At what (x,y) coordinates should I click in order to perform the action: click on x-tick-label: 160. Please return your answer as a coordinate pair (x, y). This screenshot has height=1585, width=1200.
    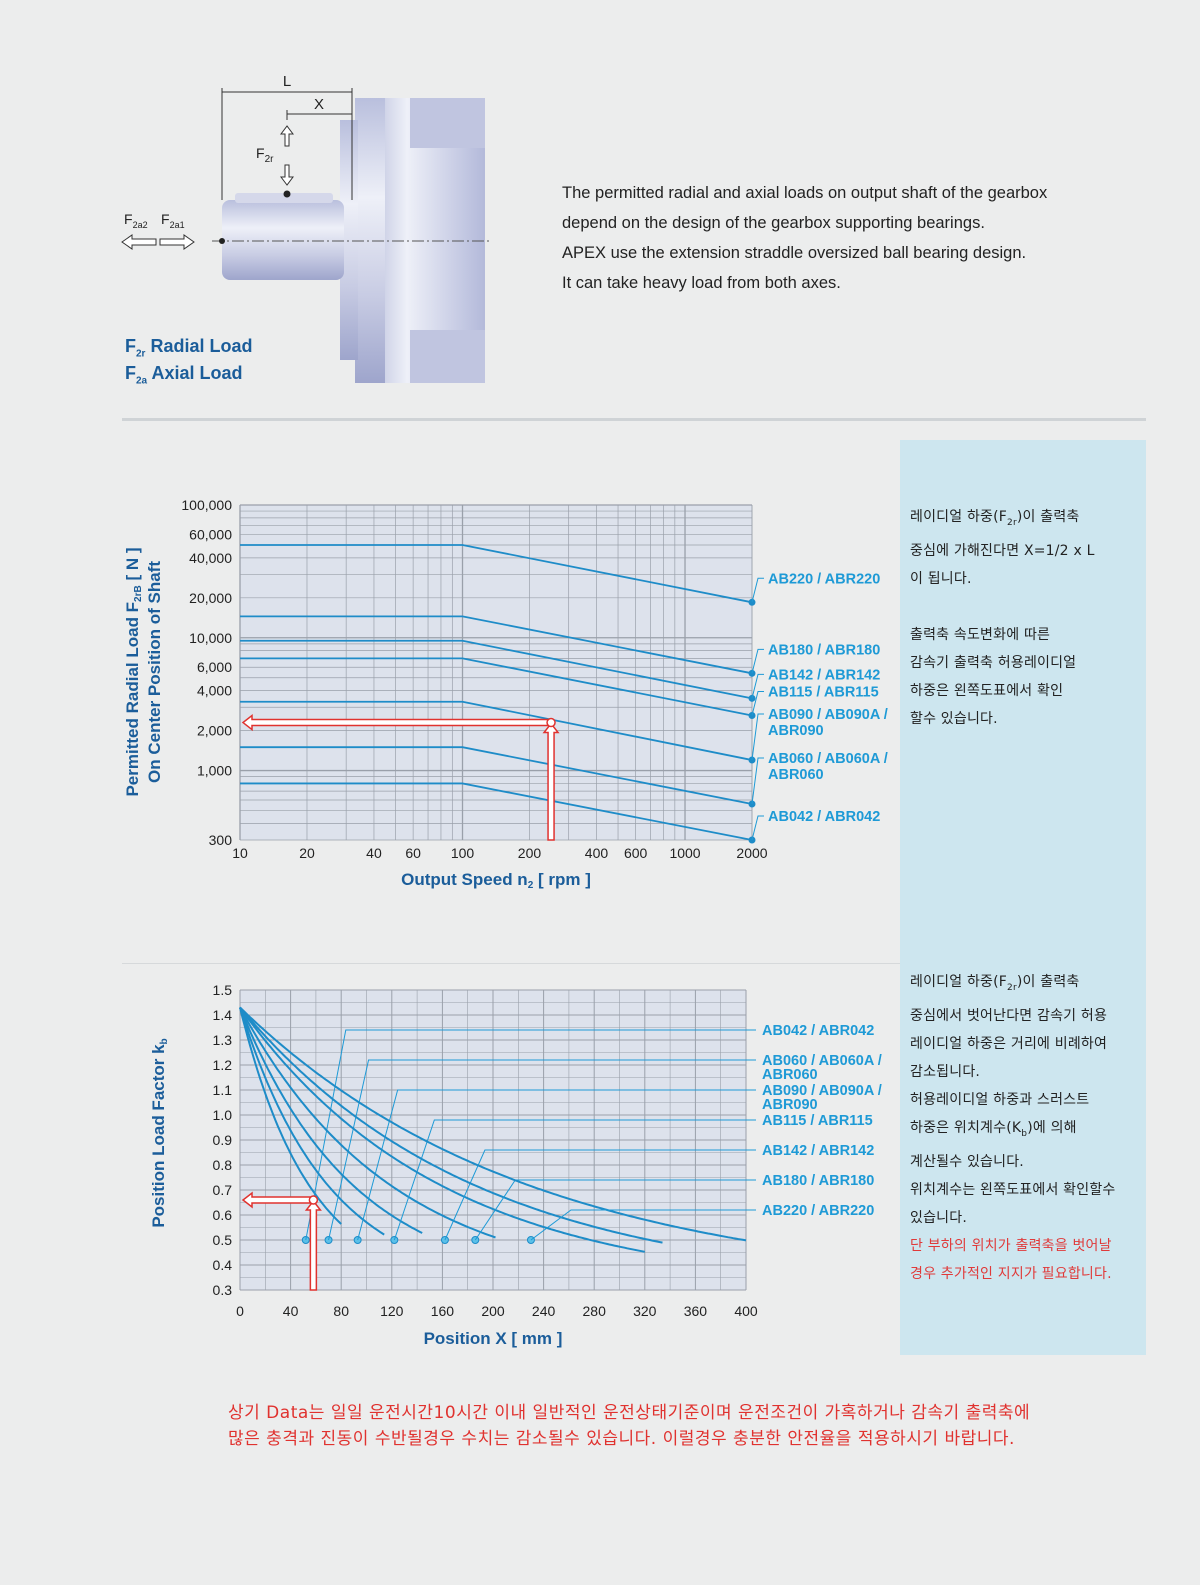
    Looking at the image, I should click on (443, 1311).